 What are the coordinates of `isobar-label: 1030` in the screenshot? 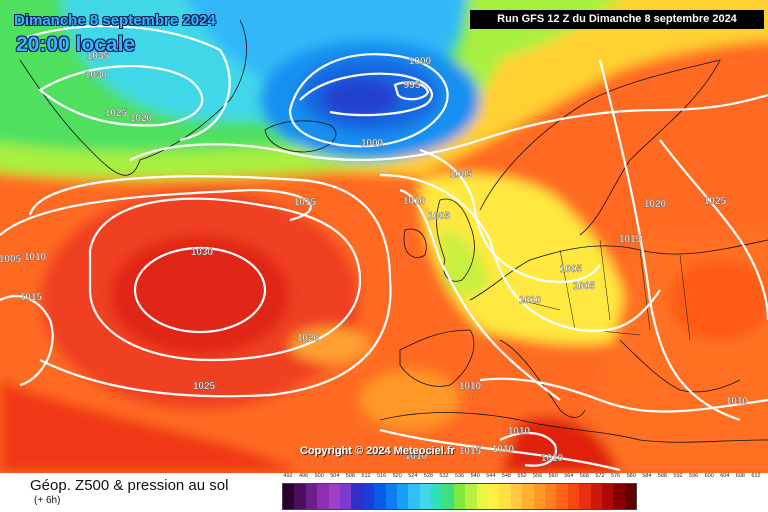 It's located at (96, 75).